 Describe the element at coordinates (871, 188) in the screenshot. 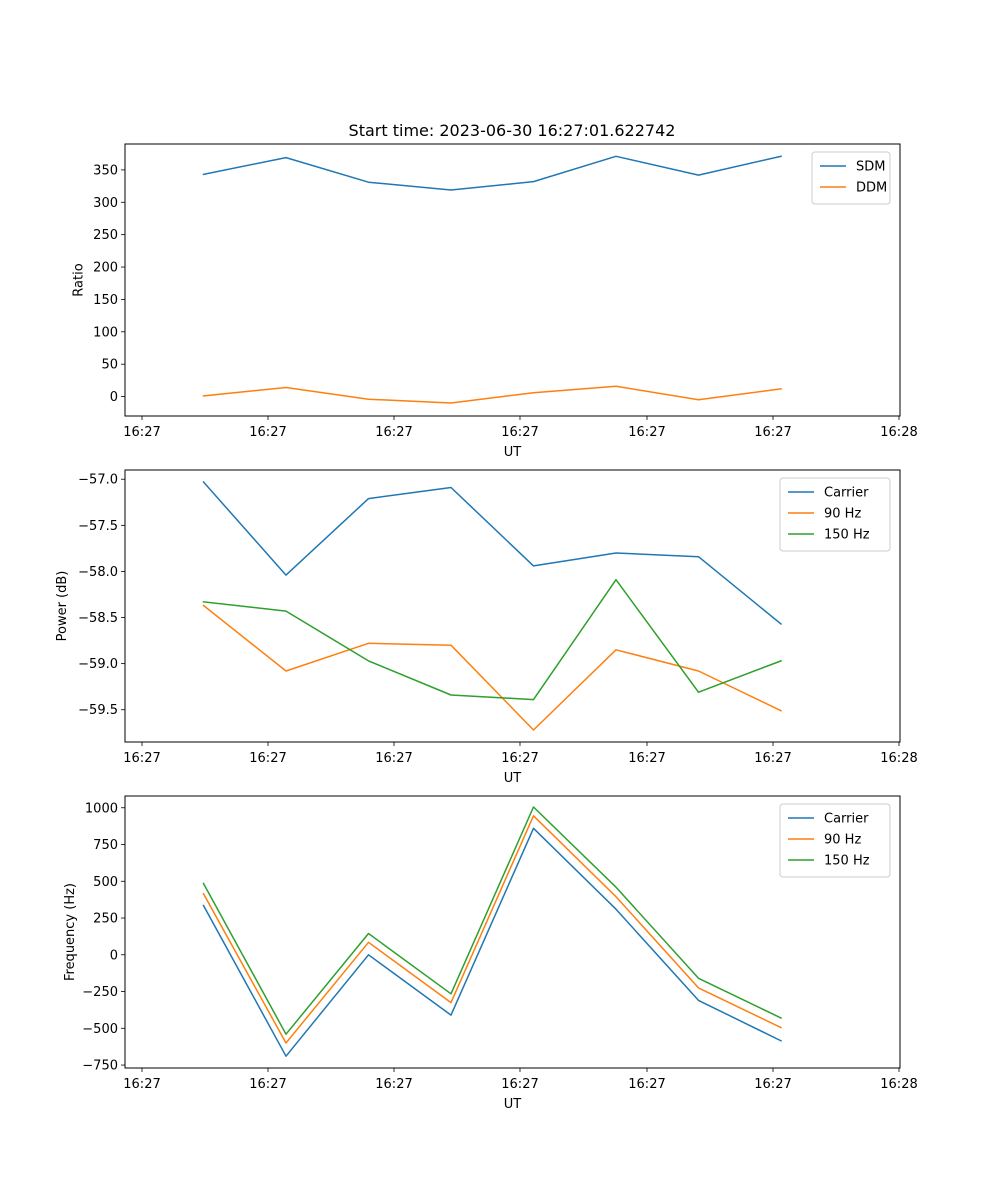

I see `legend-label: DDM` at that location.